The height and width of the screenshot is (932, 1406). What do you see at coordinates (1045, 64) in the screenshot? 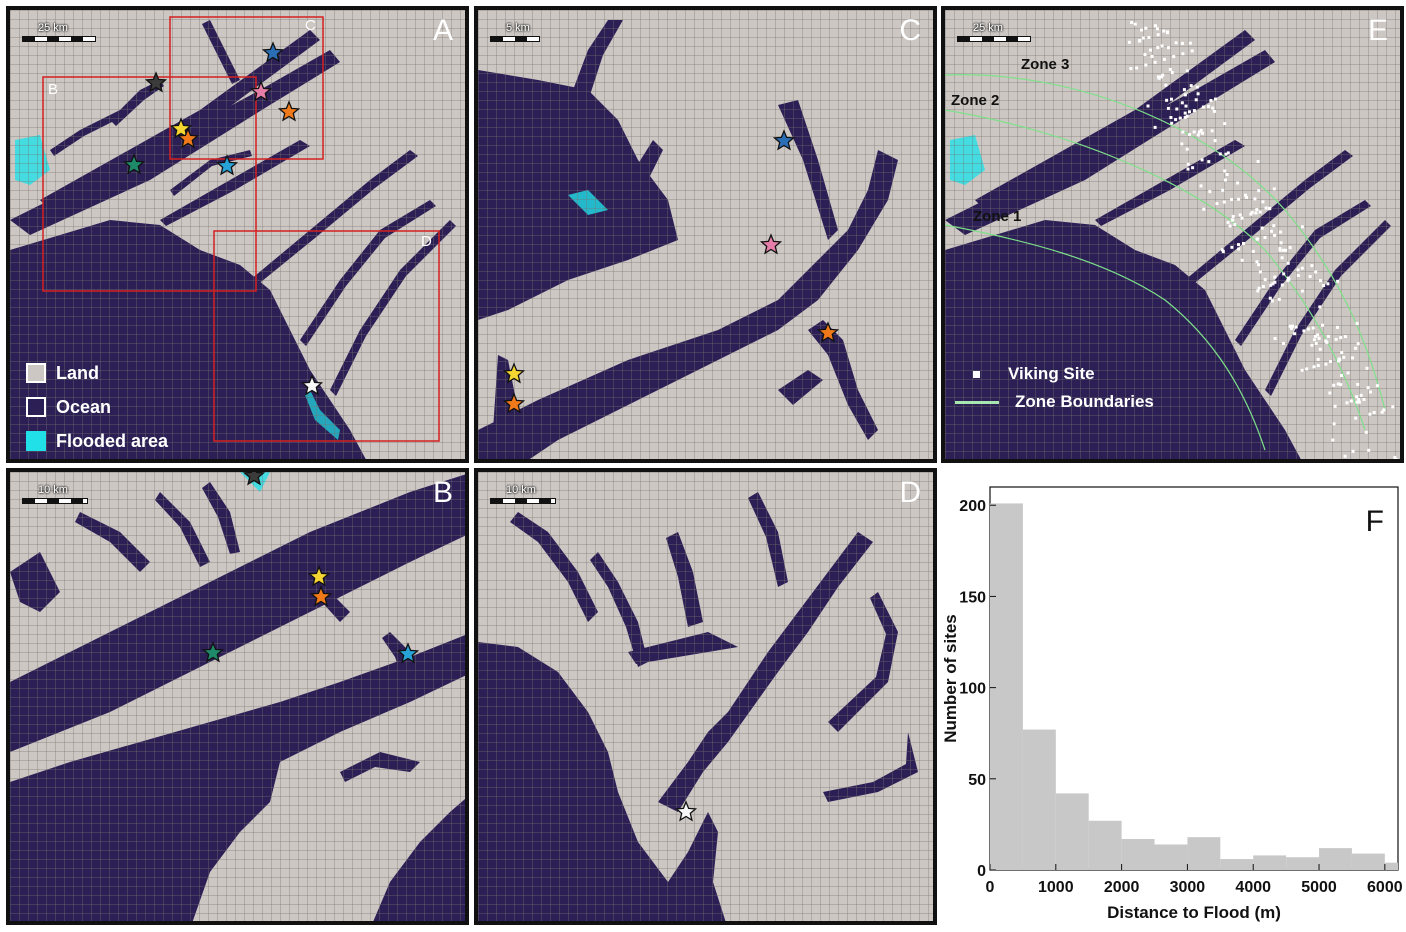
I see `zone-3-label: Zone 3` at bounding box center [1045, 64].